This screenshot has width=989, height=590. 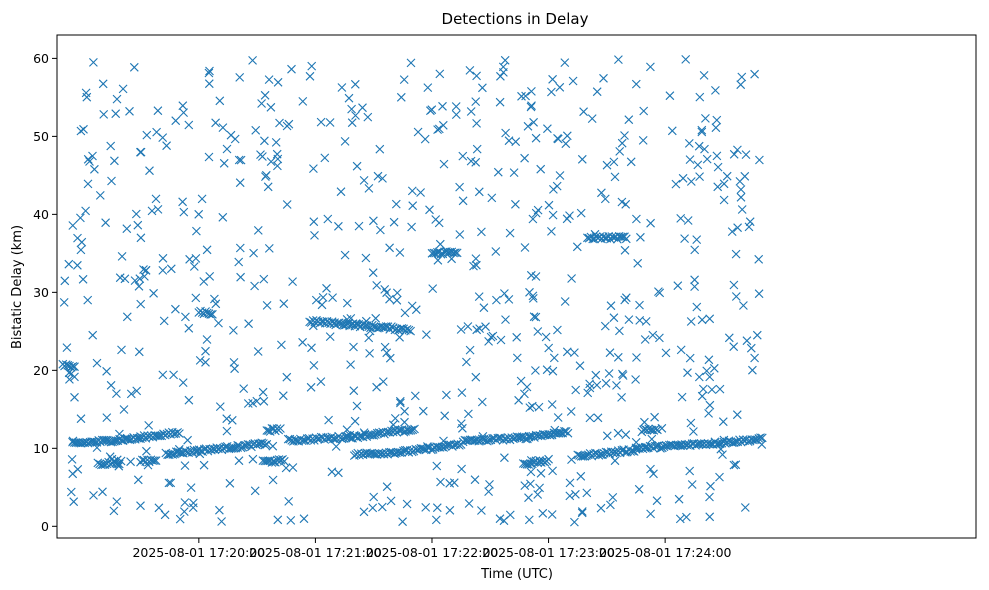 What do you see at coordinates (45, 526) in the screenshot?
I see `y-tick-label: 0` at bounding box center [45, 526].